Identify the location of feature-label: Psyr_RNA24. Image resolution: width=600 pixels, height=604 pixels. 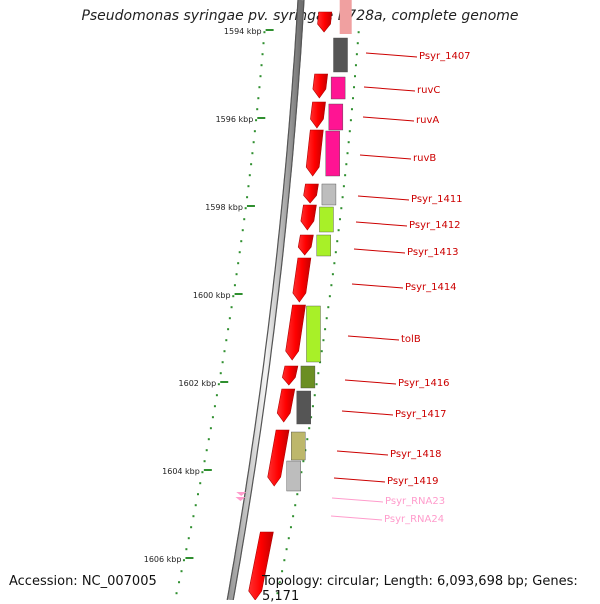
(414, 519).